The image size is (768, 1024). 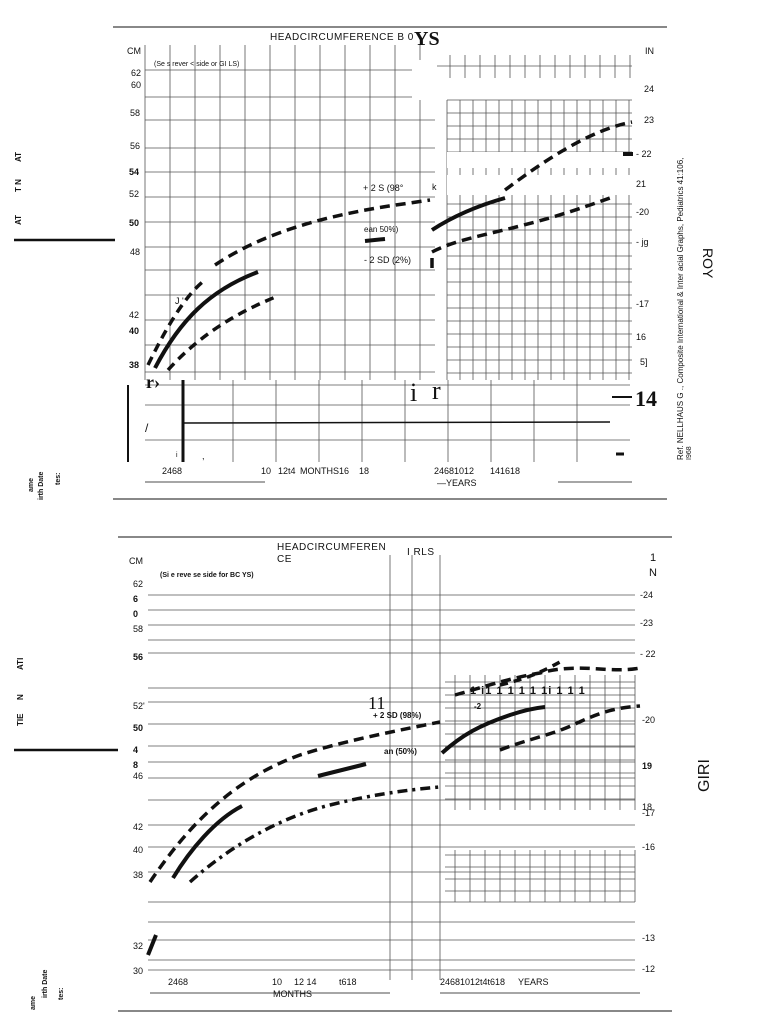 I want to click on girls-cm-8: 8, so click(x=136, y=765).